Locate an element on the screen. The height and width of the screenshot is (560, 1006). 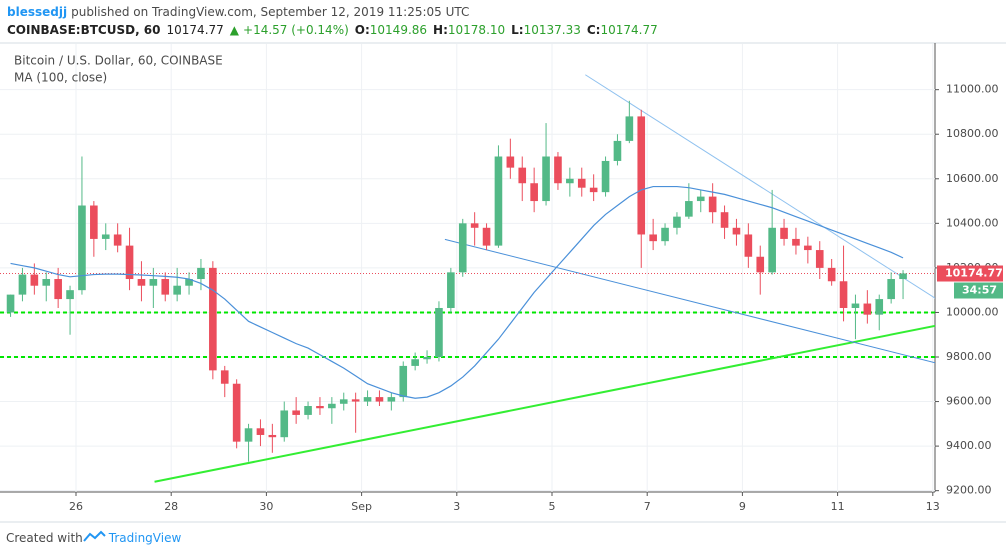
footer-created: Created with is located at coordinates (44, 538).